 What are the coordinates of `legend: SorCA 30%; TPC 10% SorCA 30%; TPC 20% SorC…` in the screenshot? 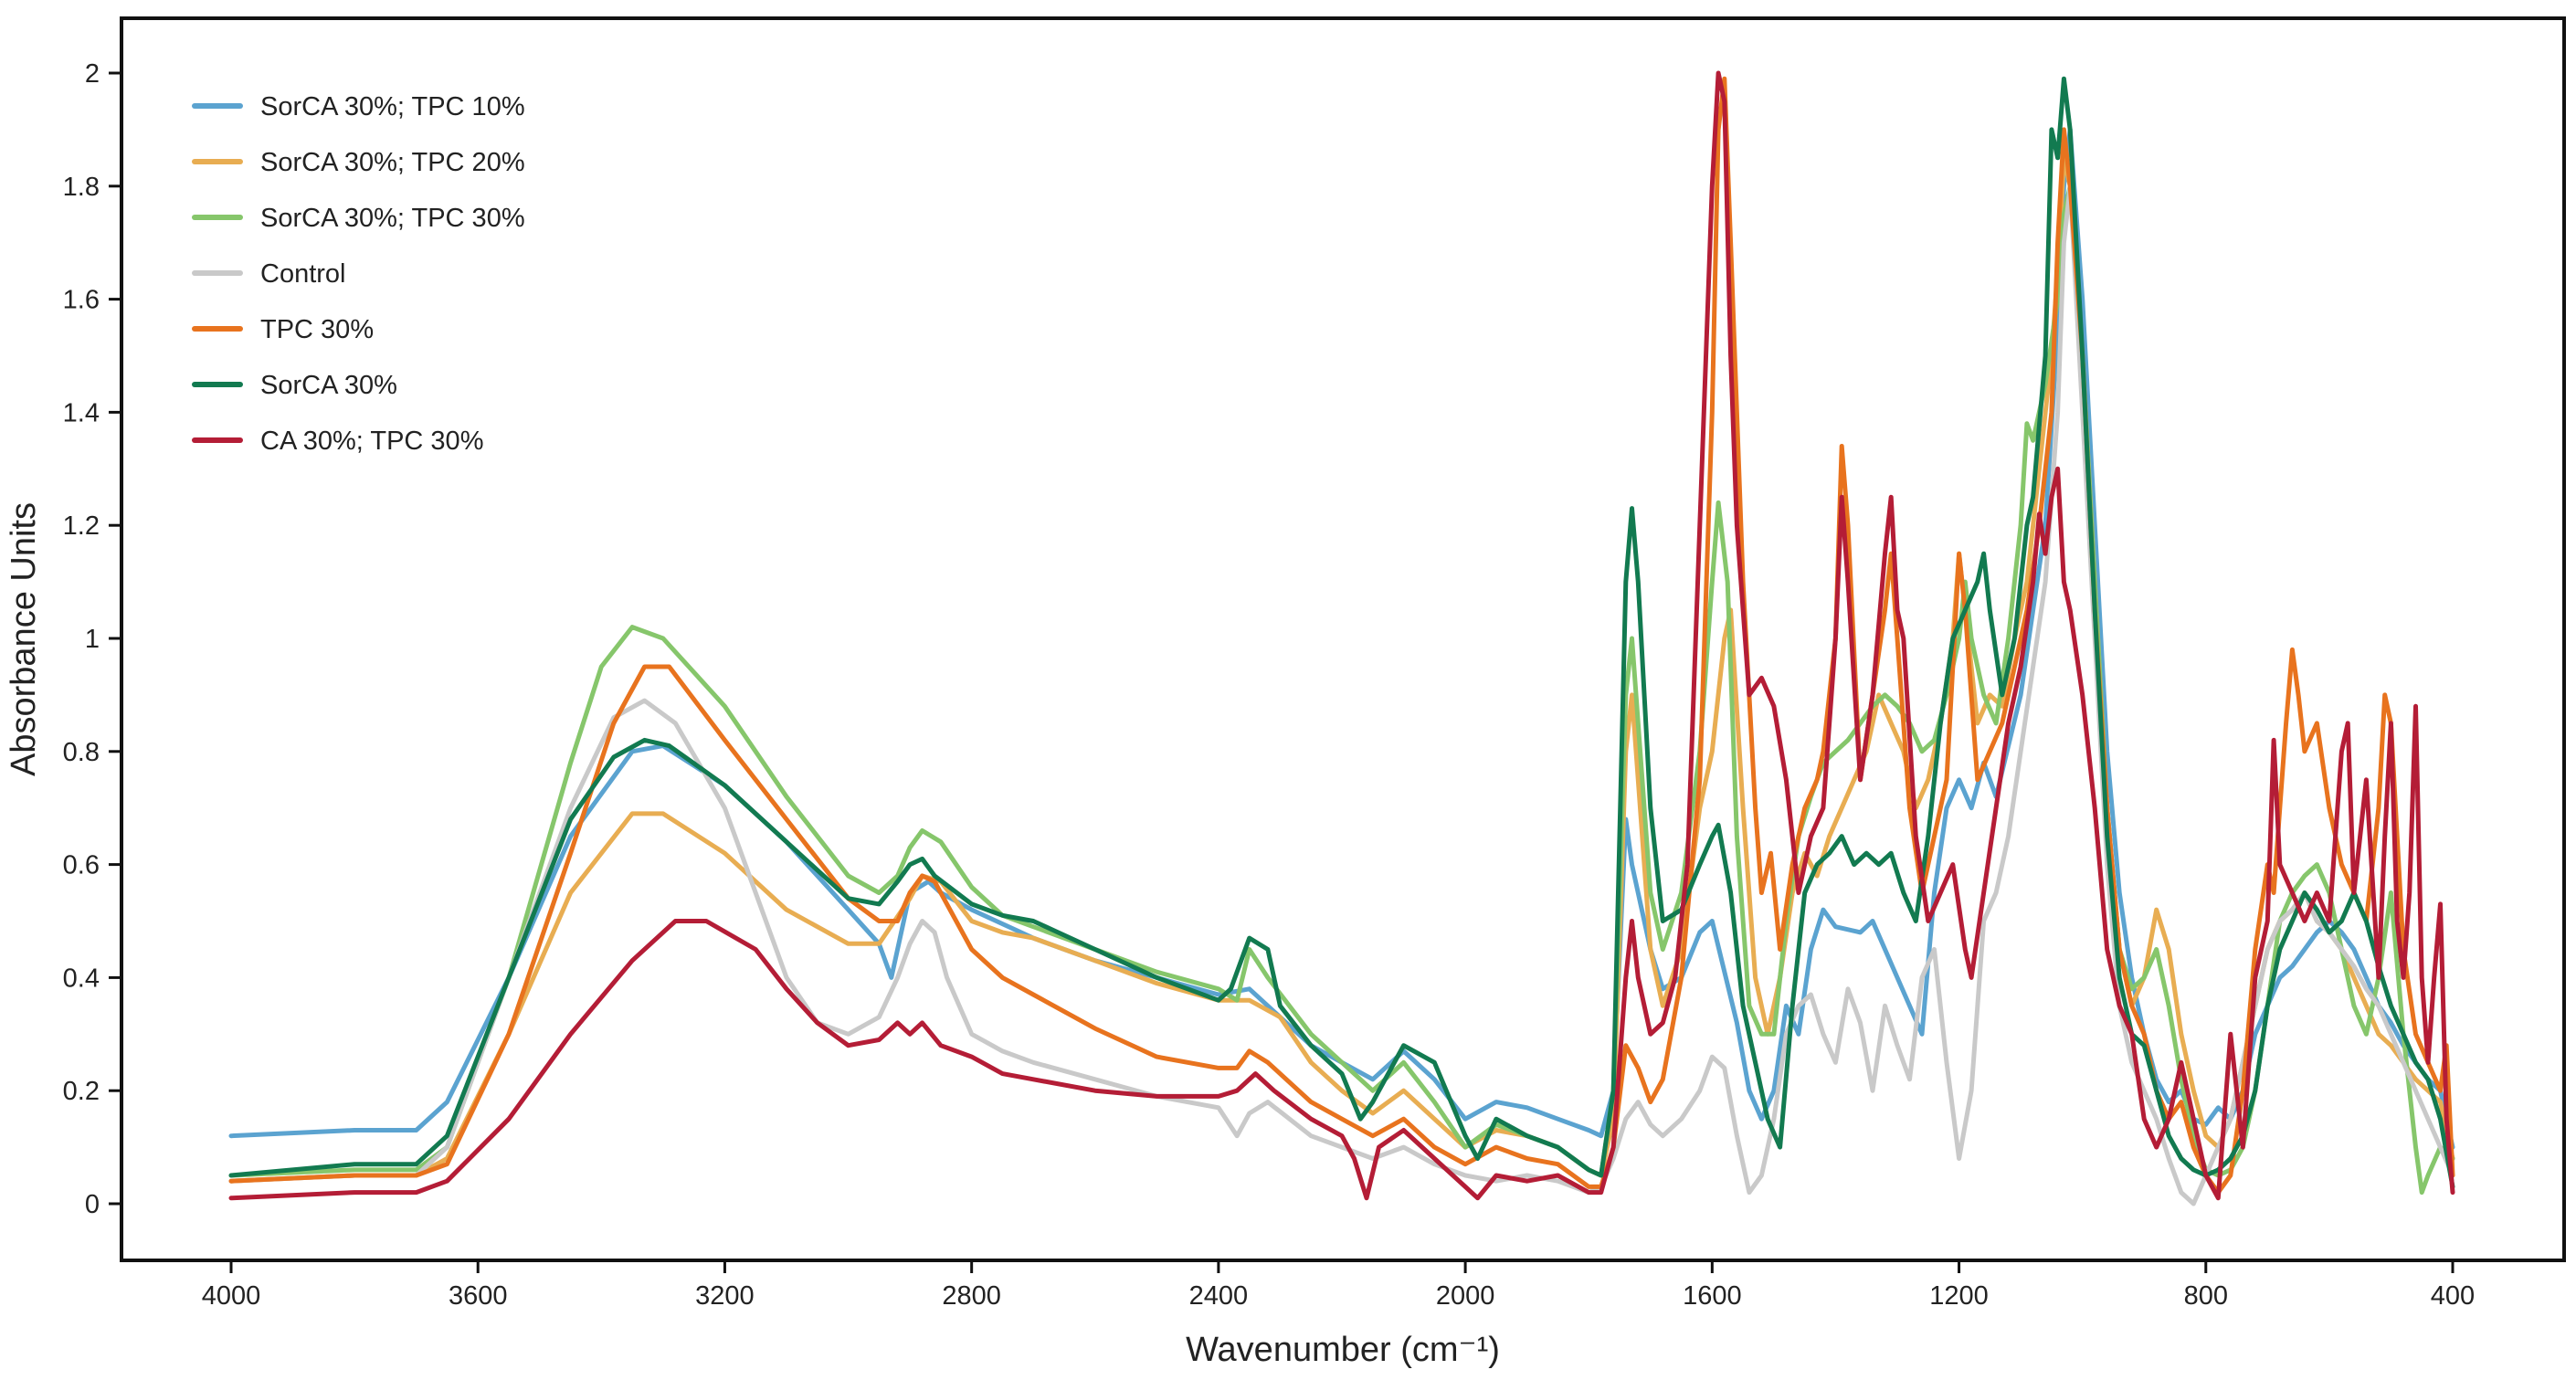 It's located at (358, 274).